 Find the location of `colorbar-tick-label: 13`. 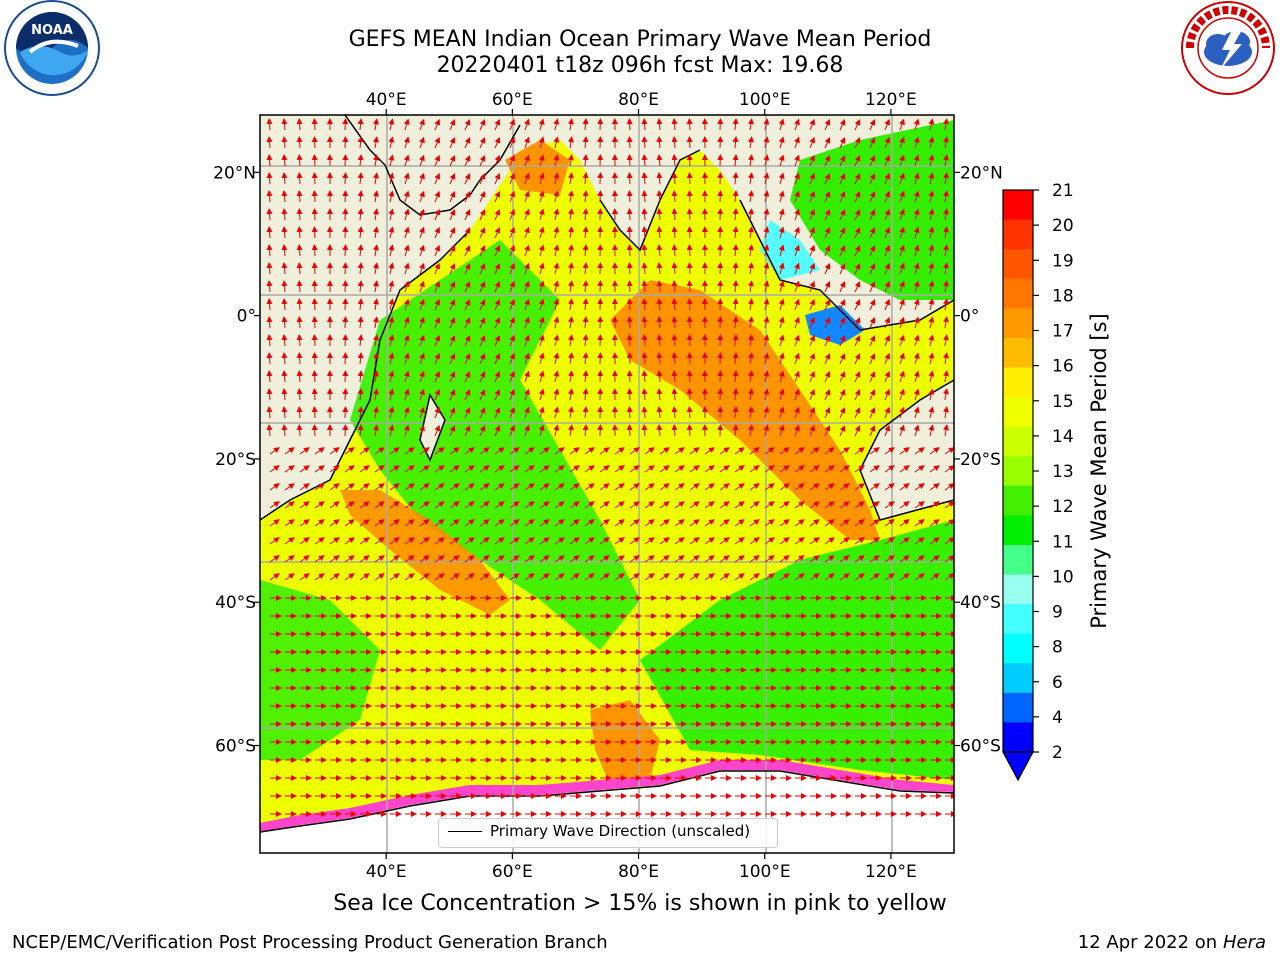

colorbar-tick-label: 13 is located at coordinates (1063, 472).